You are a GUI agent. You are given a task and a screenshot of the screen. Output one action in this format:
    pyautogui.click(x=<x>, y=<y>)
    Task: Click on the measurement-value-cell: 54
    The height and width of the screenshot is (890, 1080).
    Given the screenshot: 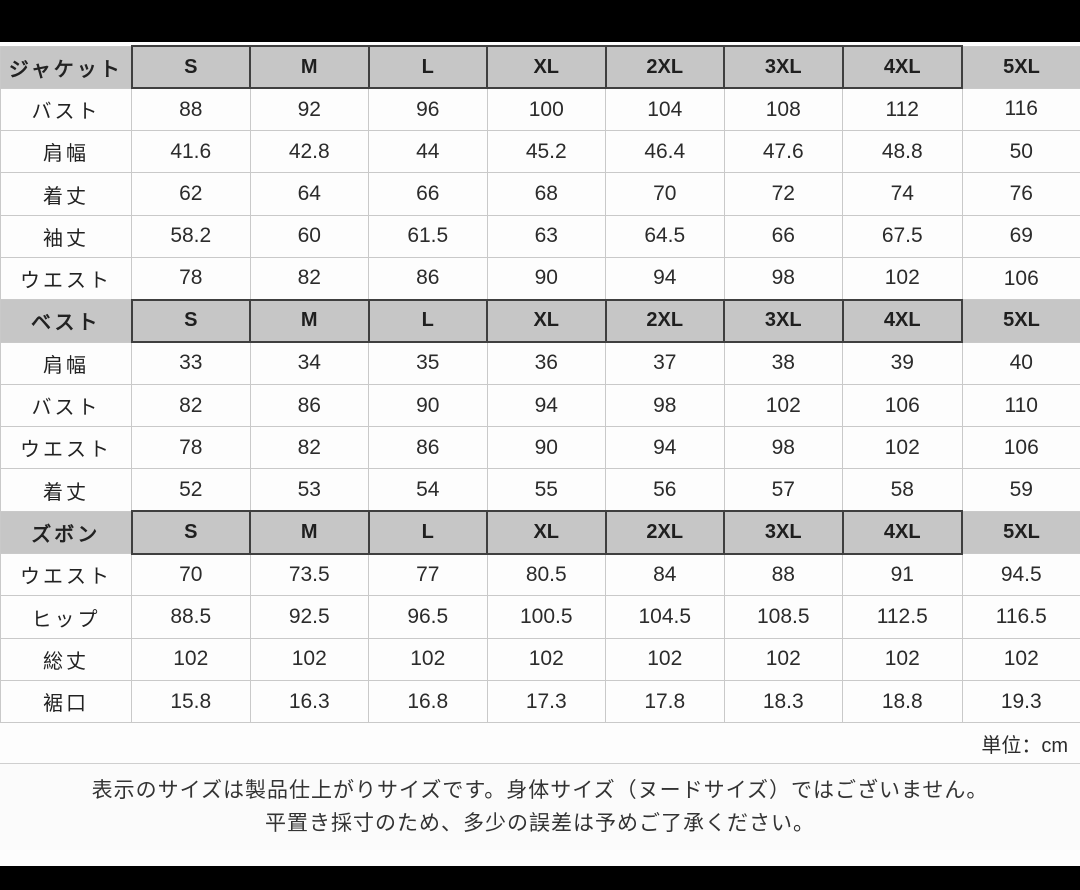 What is the action you would take?
    pyautogui.click(x=428, y=490)
    